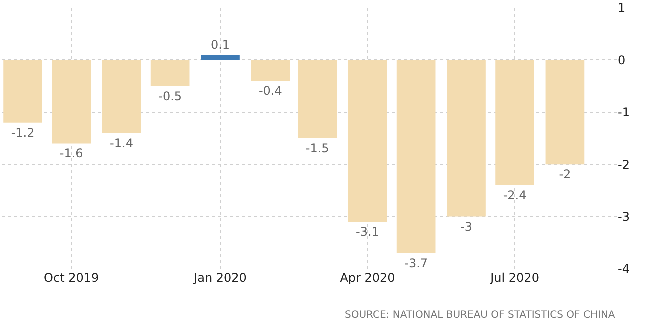  Describe the element at coordinates (624, 113) in the screenshot. I see `y-tick-label: -1` at that location.